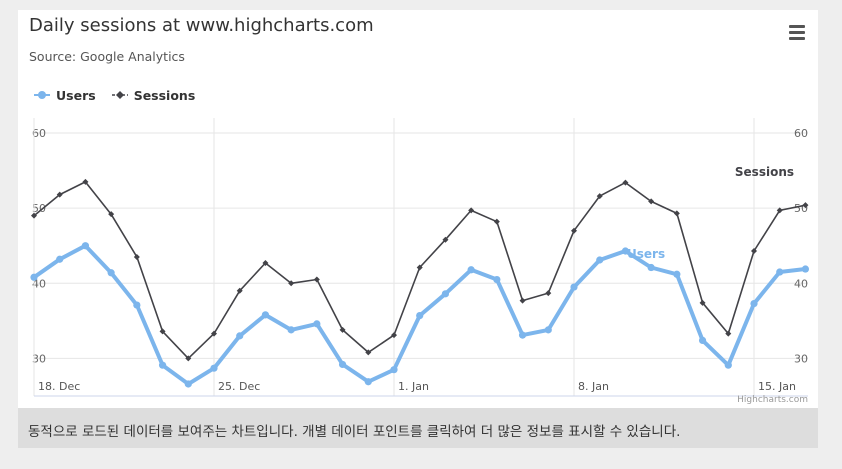 Image resolution: width=842 pixels, height=469 pixels. What do you see at coordinates (76, 95) in the screenshot?
I see `legend-label-users: Users` at bounding box center [76, 95].